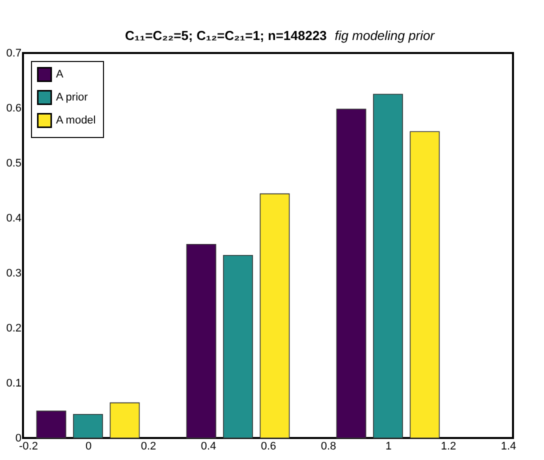 The image size is (544, 460). I want to click on x-tick-label: 0.2, so click(148, 446).